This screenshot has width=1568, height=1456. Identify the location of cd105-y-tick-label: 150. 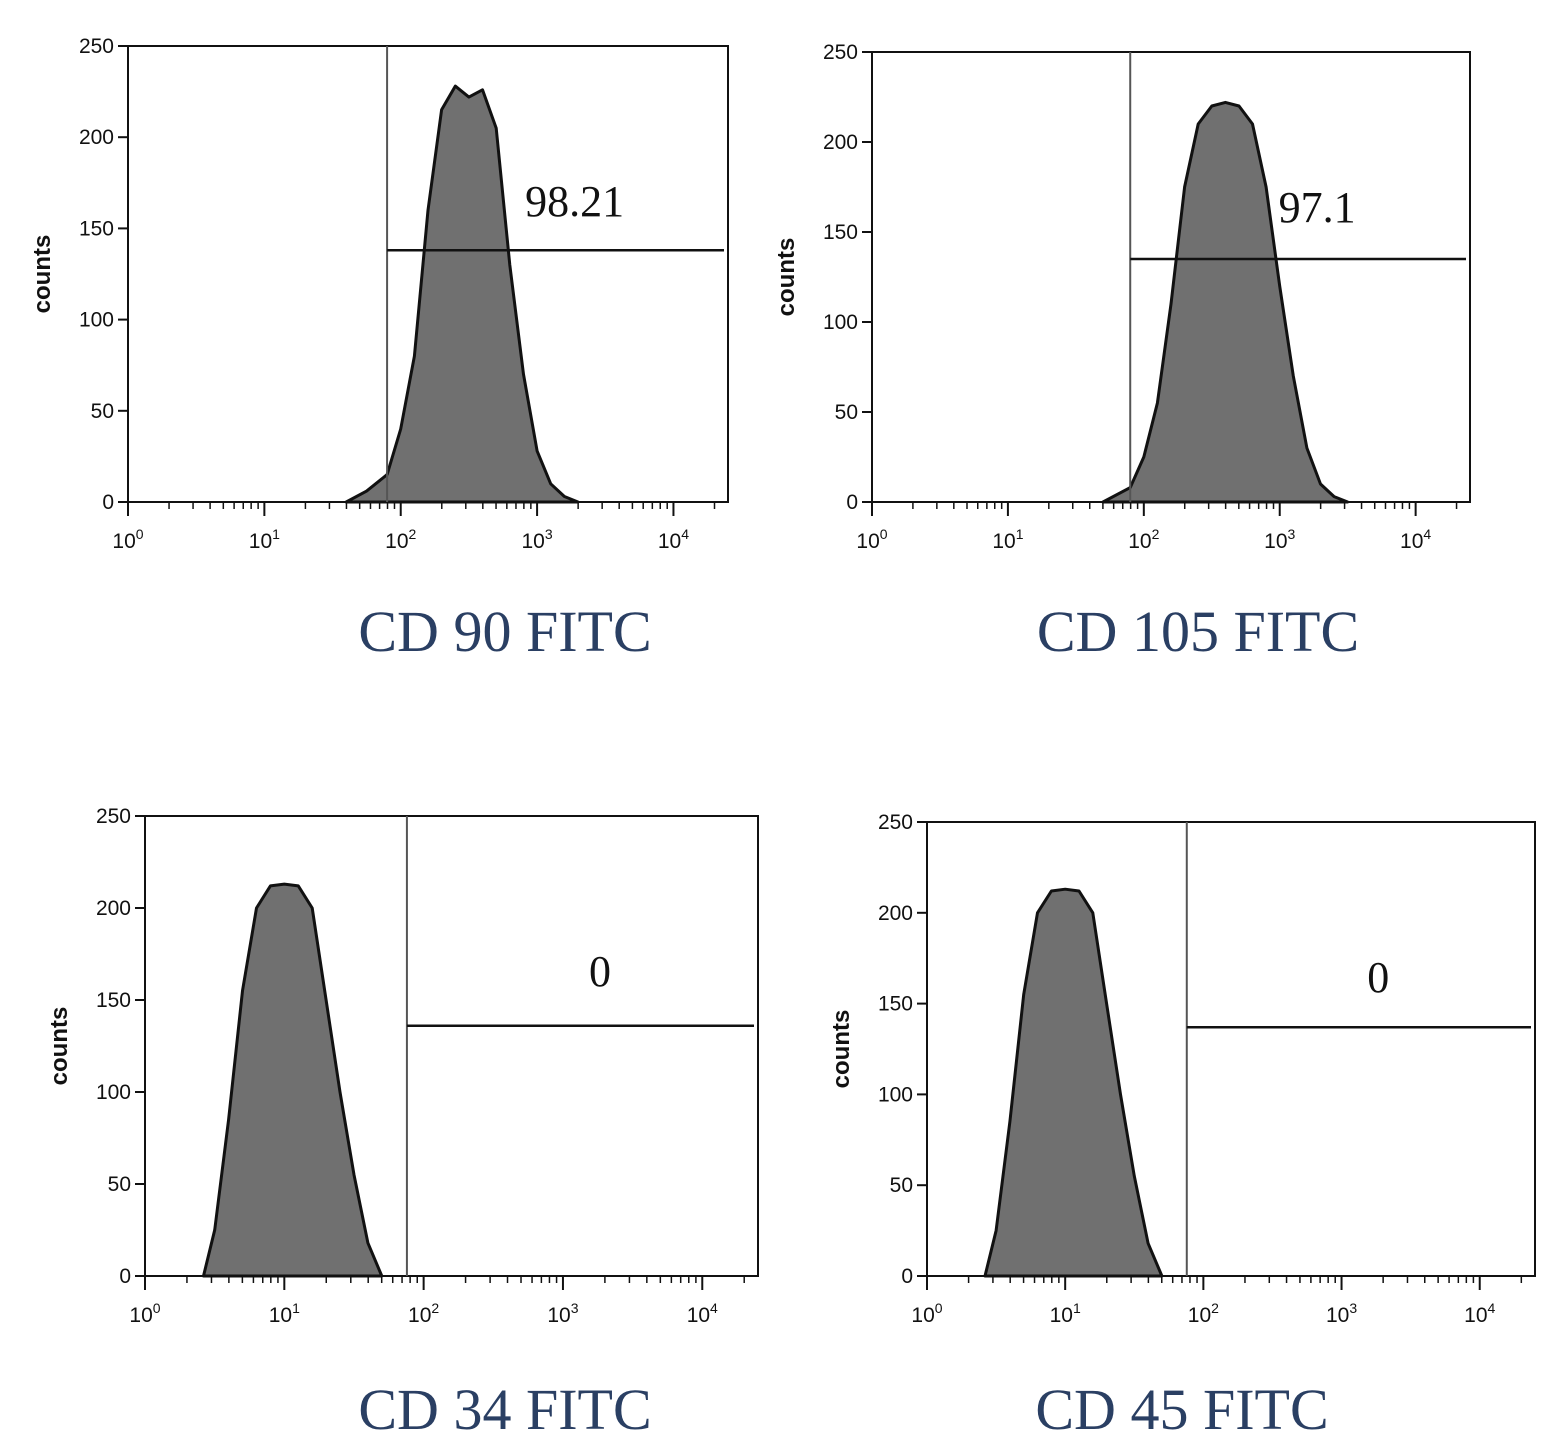
(840, 232).